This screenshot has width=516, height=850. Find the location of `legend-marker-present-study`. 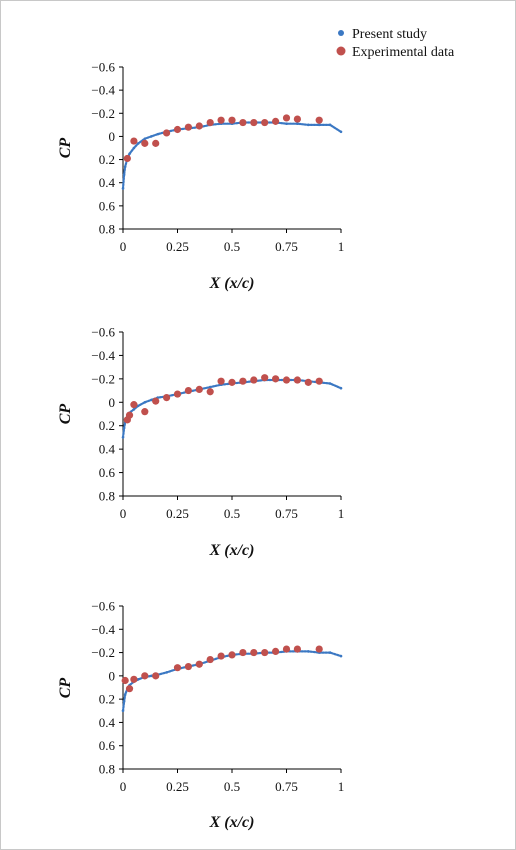

legend-marker-present-study is located at coordinates (341, 33).